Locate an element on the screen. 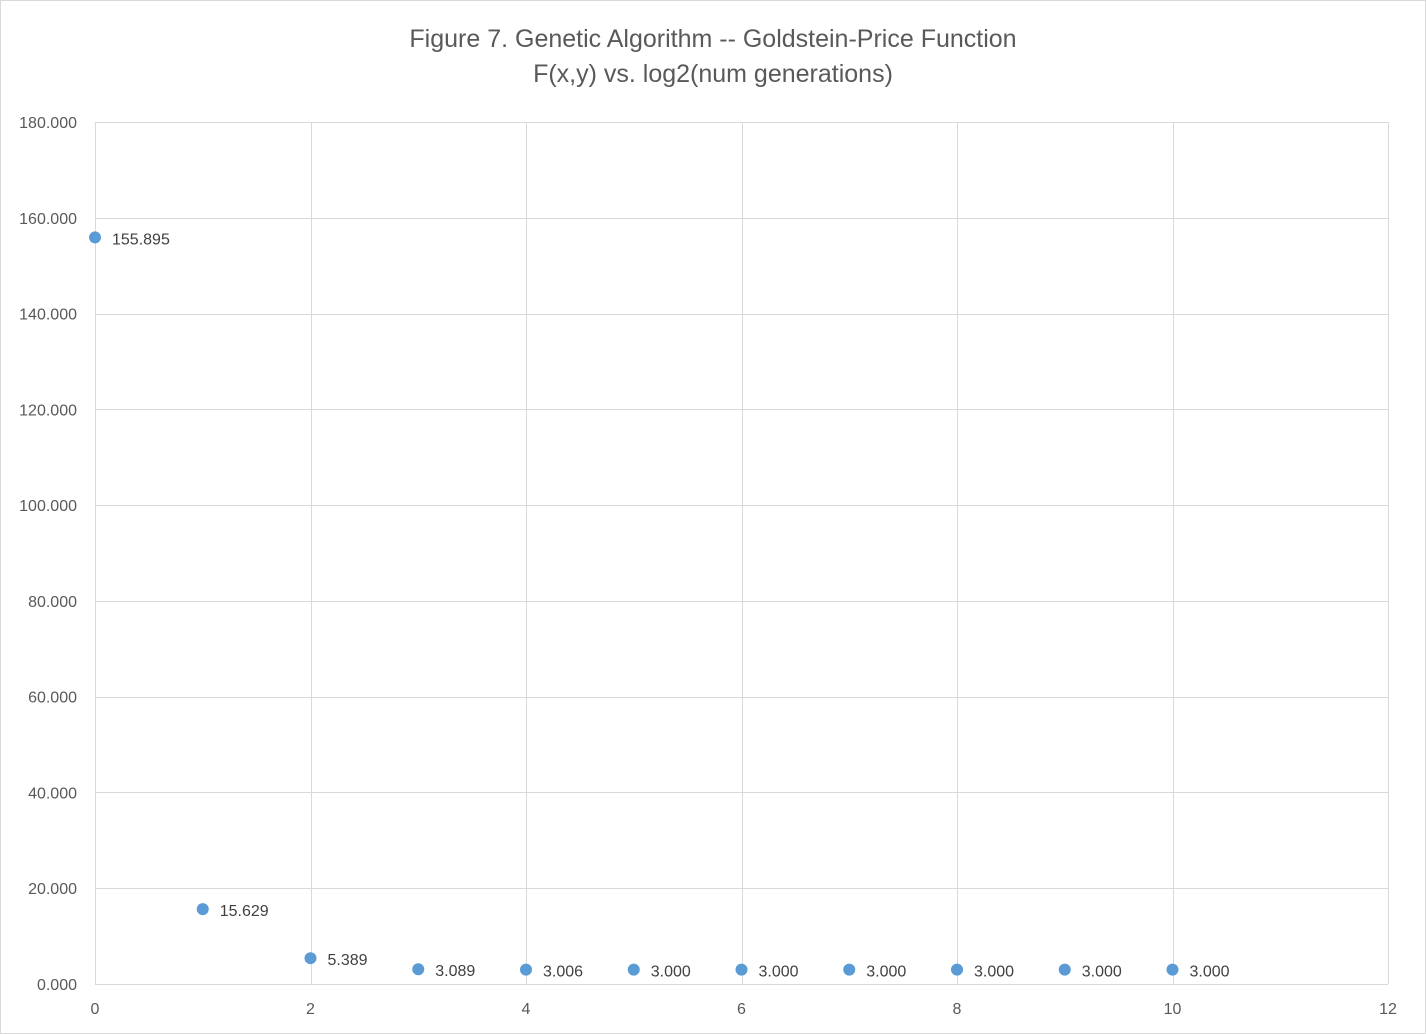  data-label: 5.389 is located at coordinates (348, 960).